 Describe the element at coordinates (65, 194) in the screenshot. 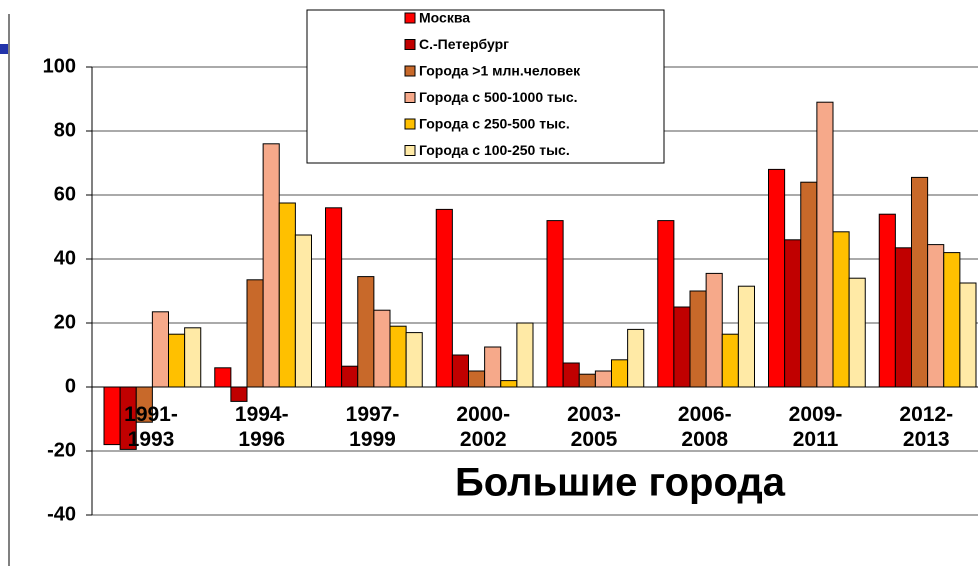

I see `y-tick-label: 60` at that location.